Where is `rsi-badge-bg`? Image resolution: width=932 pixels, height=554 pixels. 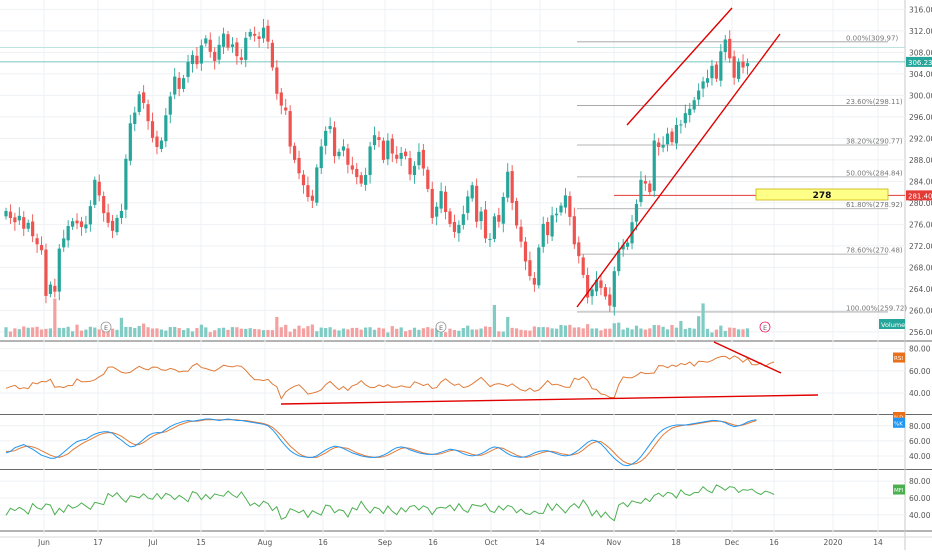 rsi-badge-bg is located at coordinates (899, 357).